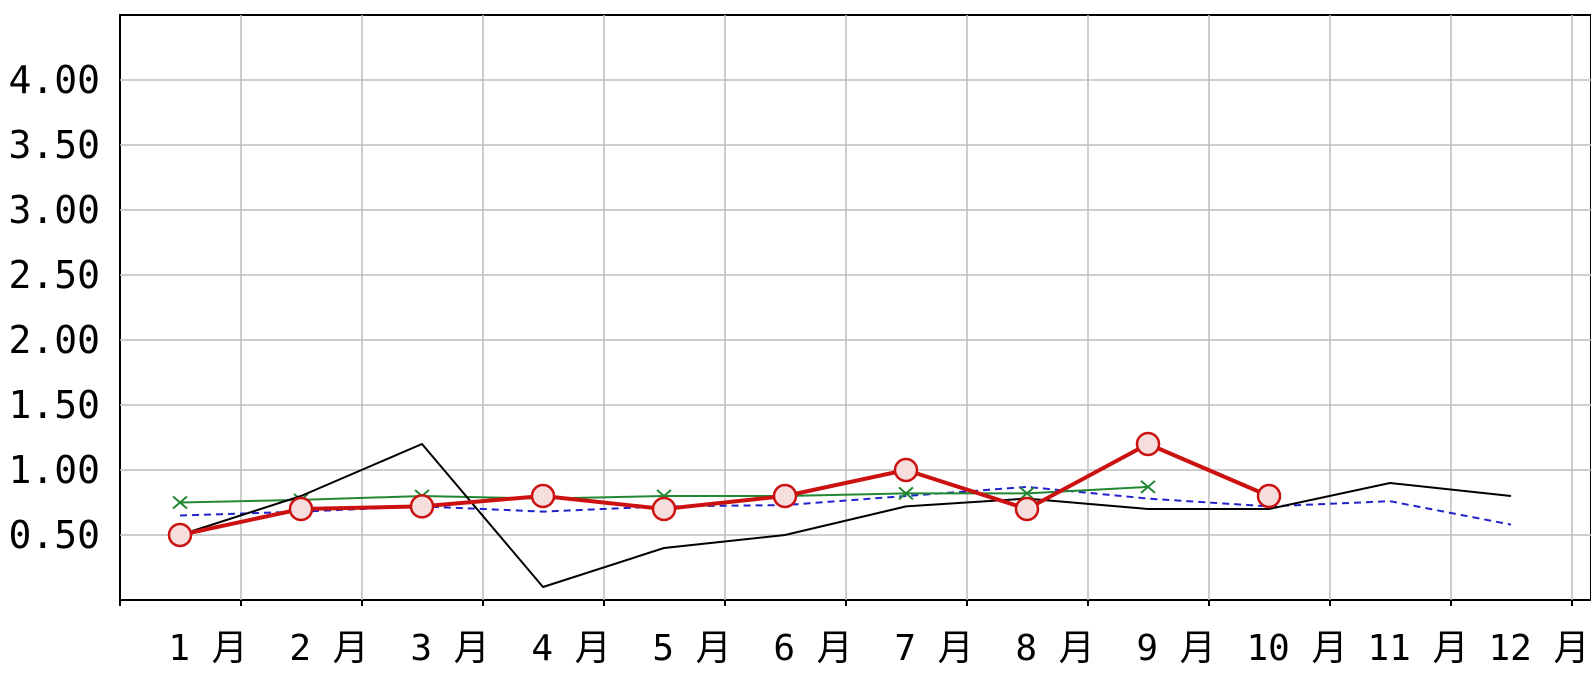 The image size is (1591, 677). I want to click on x-tick-label: 5 月, so click(691, 648).